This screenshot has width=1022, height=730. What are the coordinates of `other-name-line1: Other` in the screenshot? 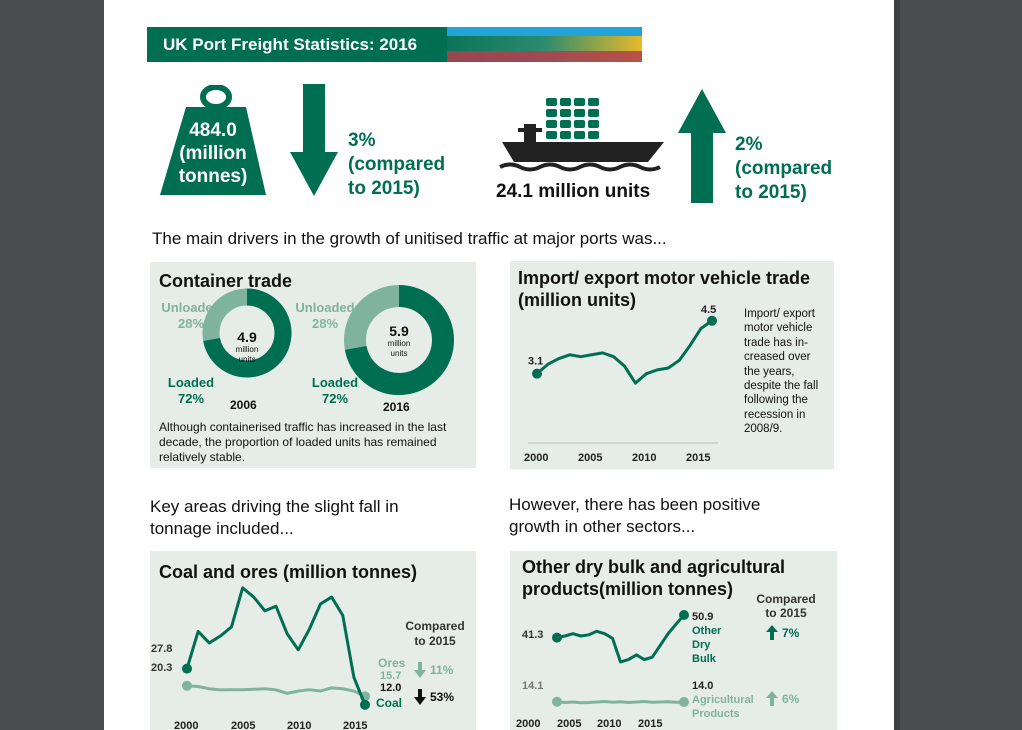 It's located at (707, 631).